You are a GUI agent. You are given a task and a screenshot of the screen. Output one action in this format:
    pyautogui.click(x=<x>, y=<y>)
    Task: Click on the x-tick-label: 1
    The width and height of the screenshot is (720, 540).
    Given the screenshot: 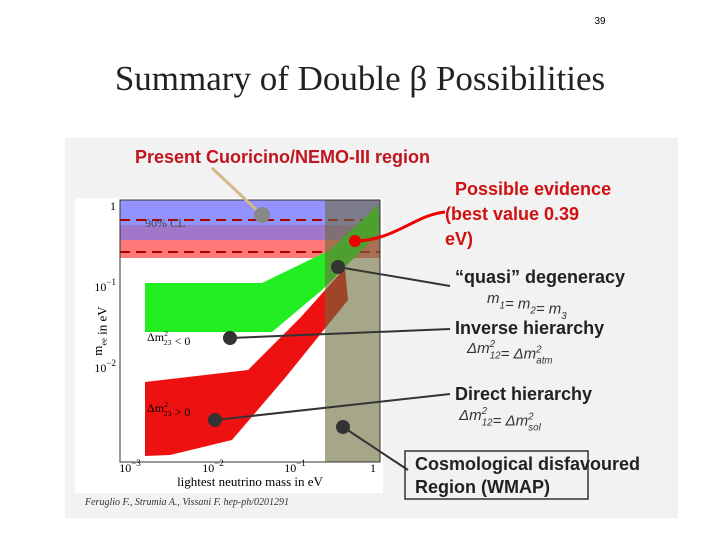 What is the action you would take?
    pyautogui.click(x=373, y=468)
    